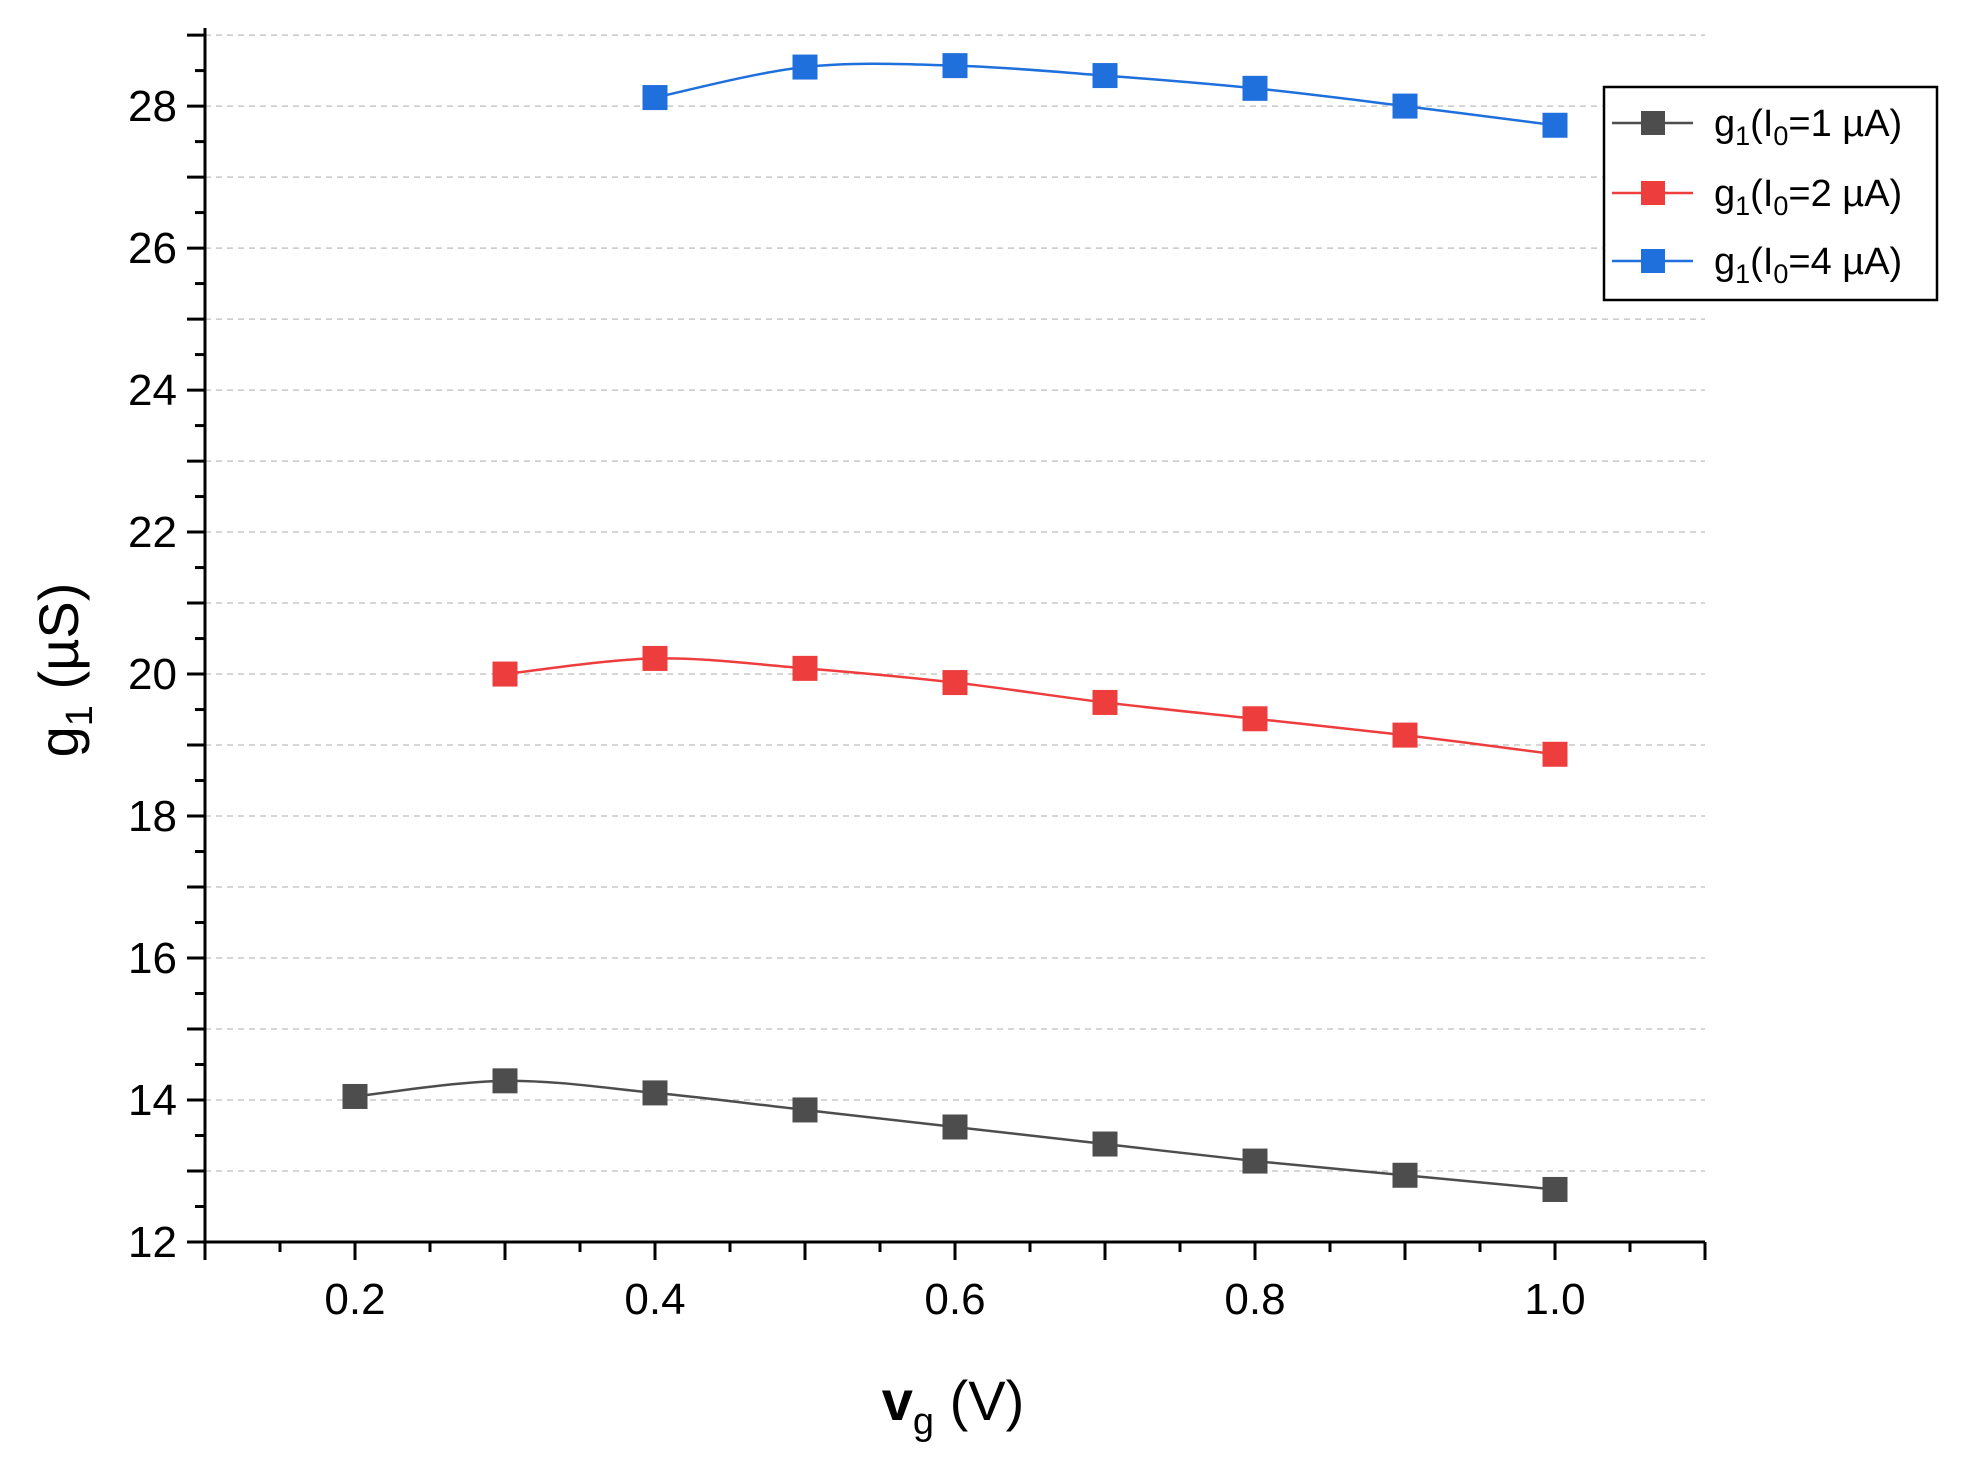 The image size is (1963, 1463). I want to click on y-axis-title-main: g, so click(58, 741).